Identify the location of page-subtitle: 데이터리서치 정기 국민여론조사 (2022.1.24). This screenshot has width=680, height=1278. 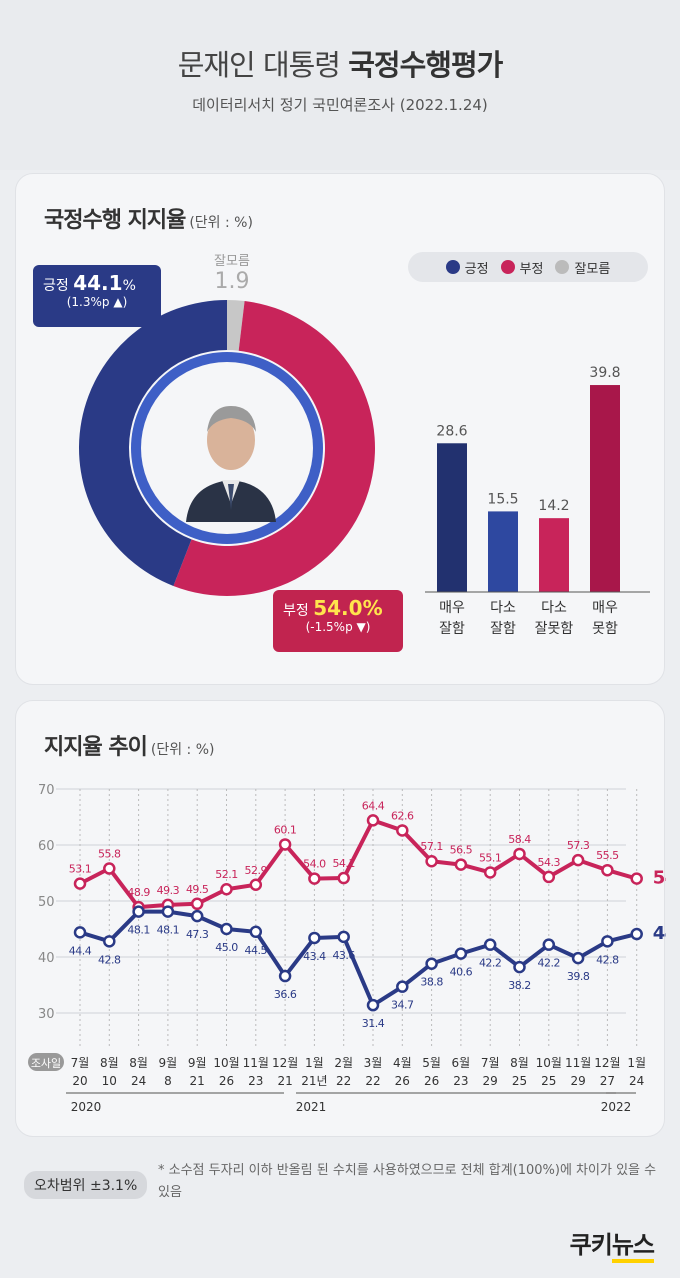
(340, 105).